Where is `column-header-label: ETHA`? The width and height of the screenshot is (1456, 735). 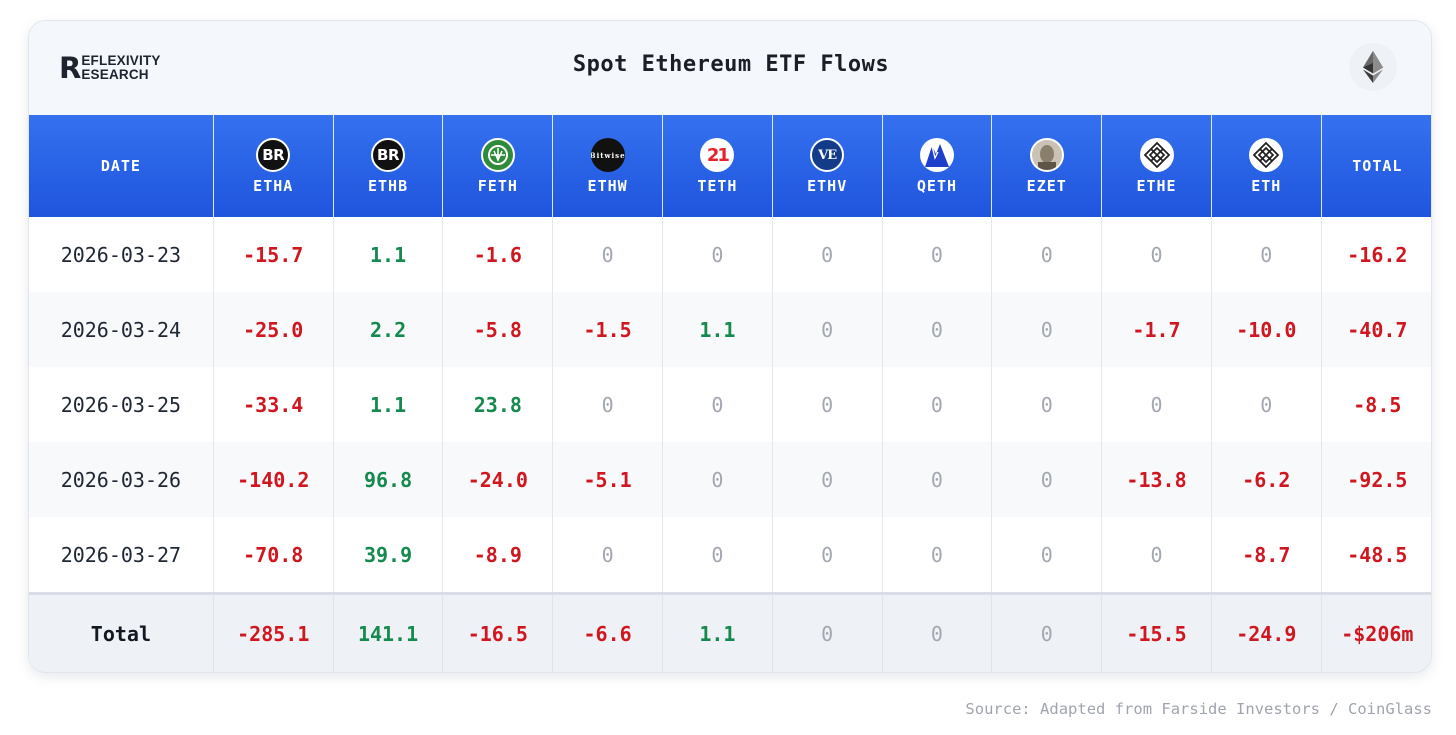
column-header-label: ETHA is located at coordinates (273, 186).